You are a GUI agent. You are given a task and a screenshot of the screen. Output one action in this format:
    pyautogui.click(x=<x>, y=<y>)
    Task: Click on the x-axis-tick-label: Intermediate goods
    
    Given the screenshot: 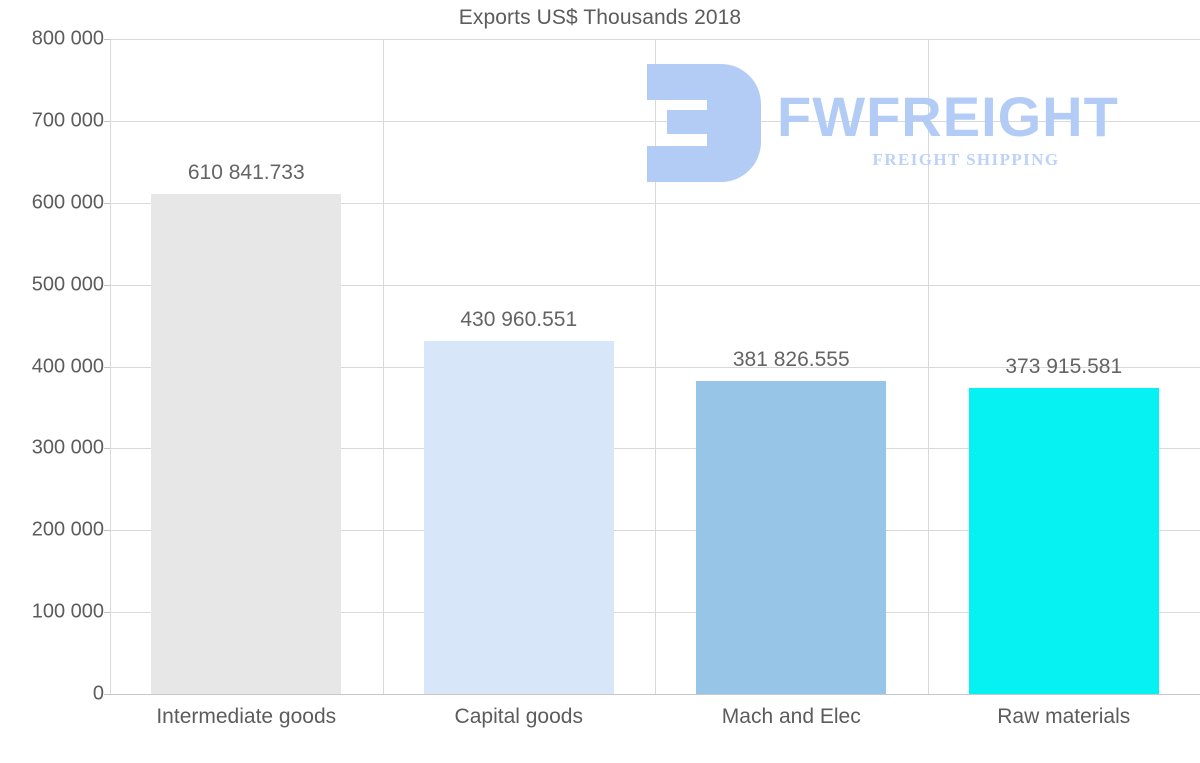 What is the action you would take?
    pyautogui.click(x=246, y=716)
    